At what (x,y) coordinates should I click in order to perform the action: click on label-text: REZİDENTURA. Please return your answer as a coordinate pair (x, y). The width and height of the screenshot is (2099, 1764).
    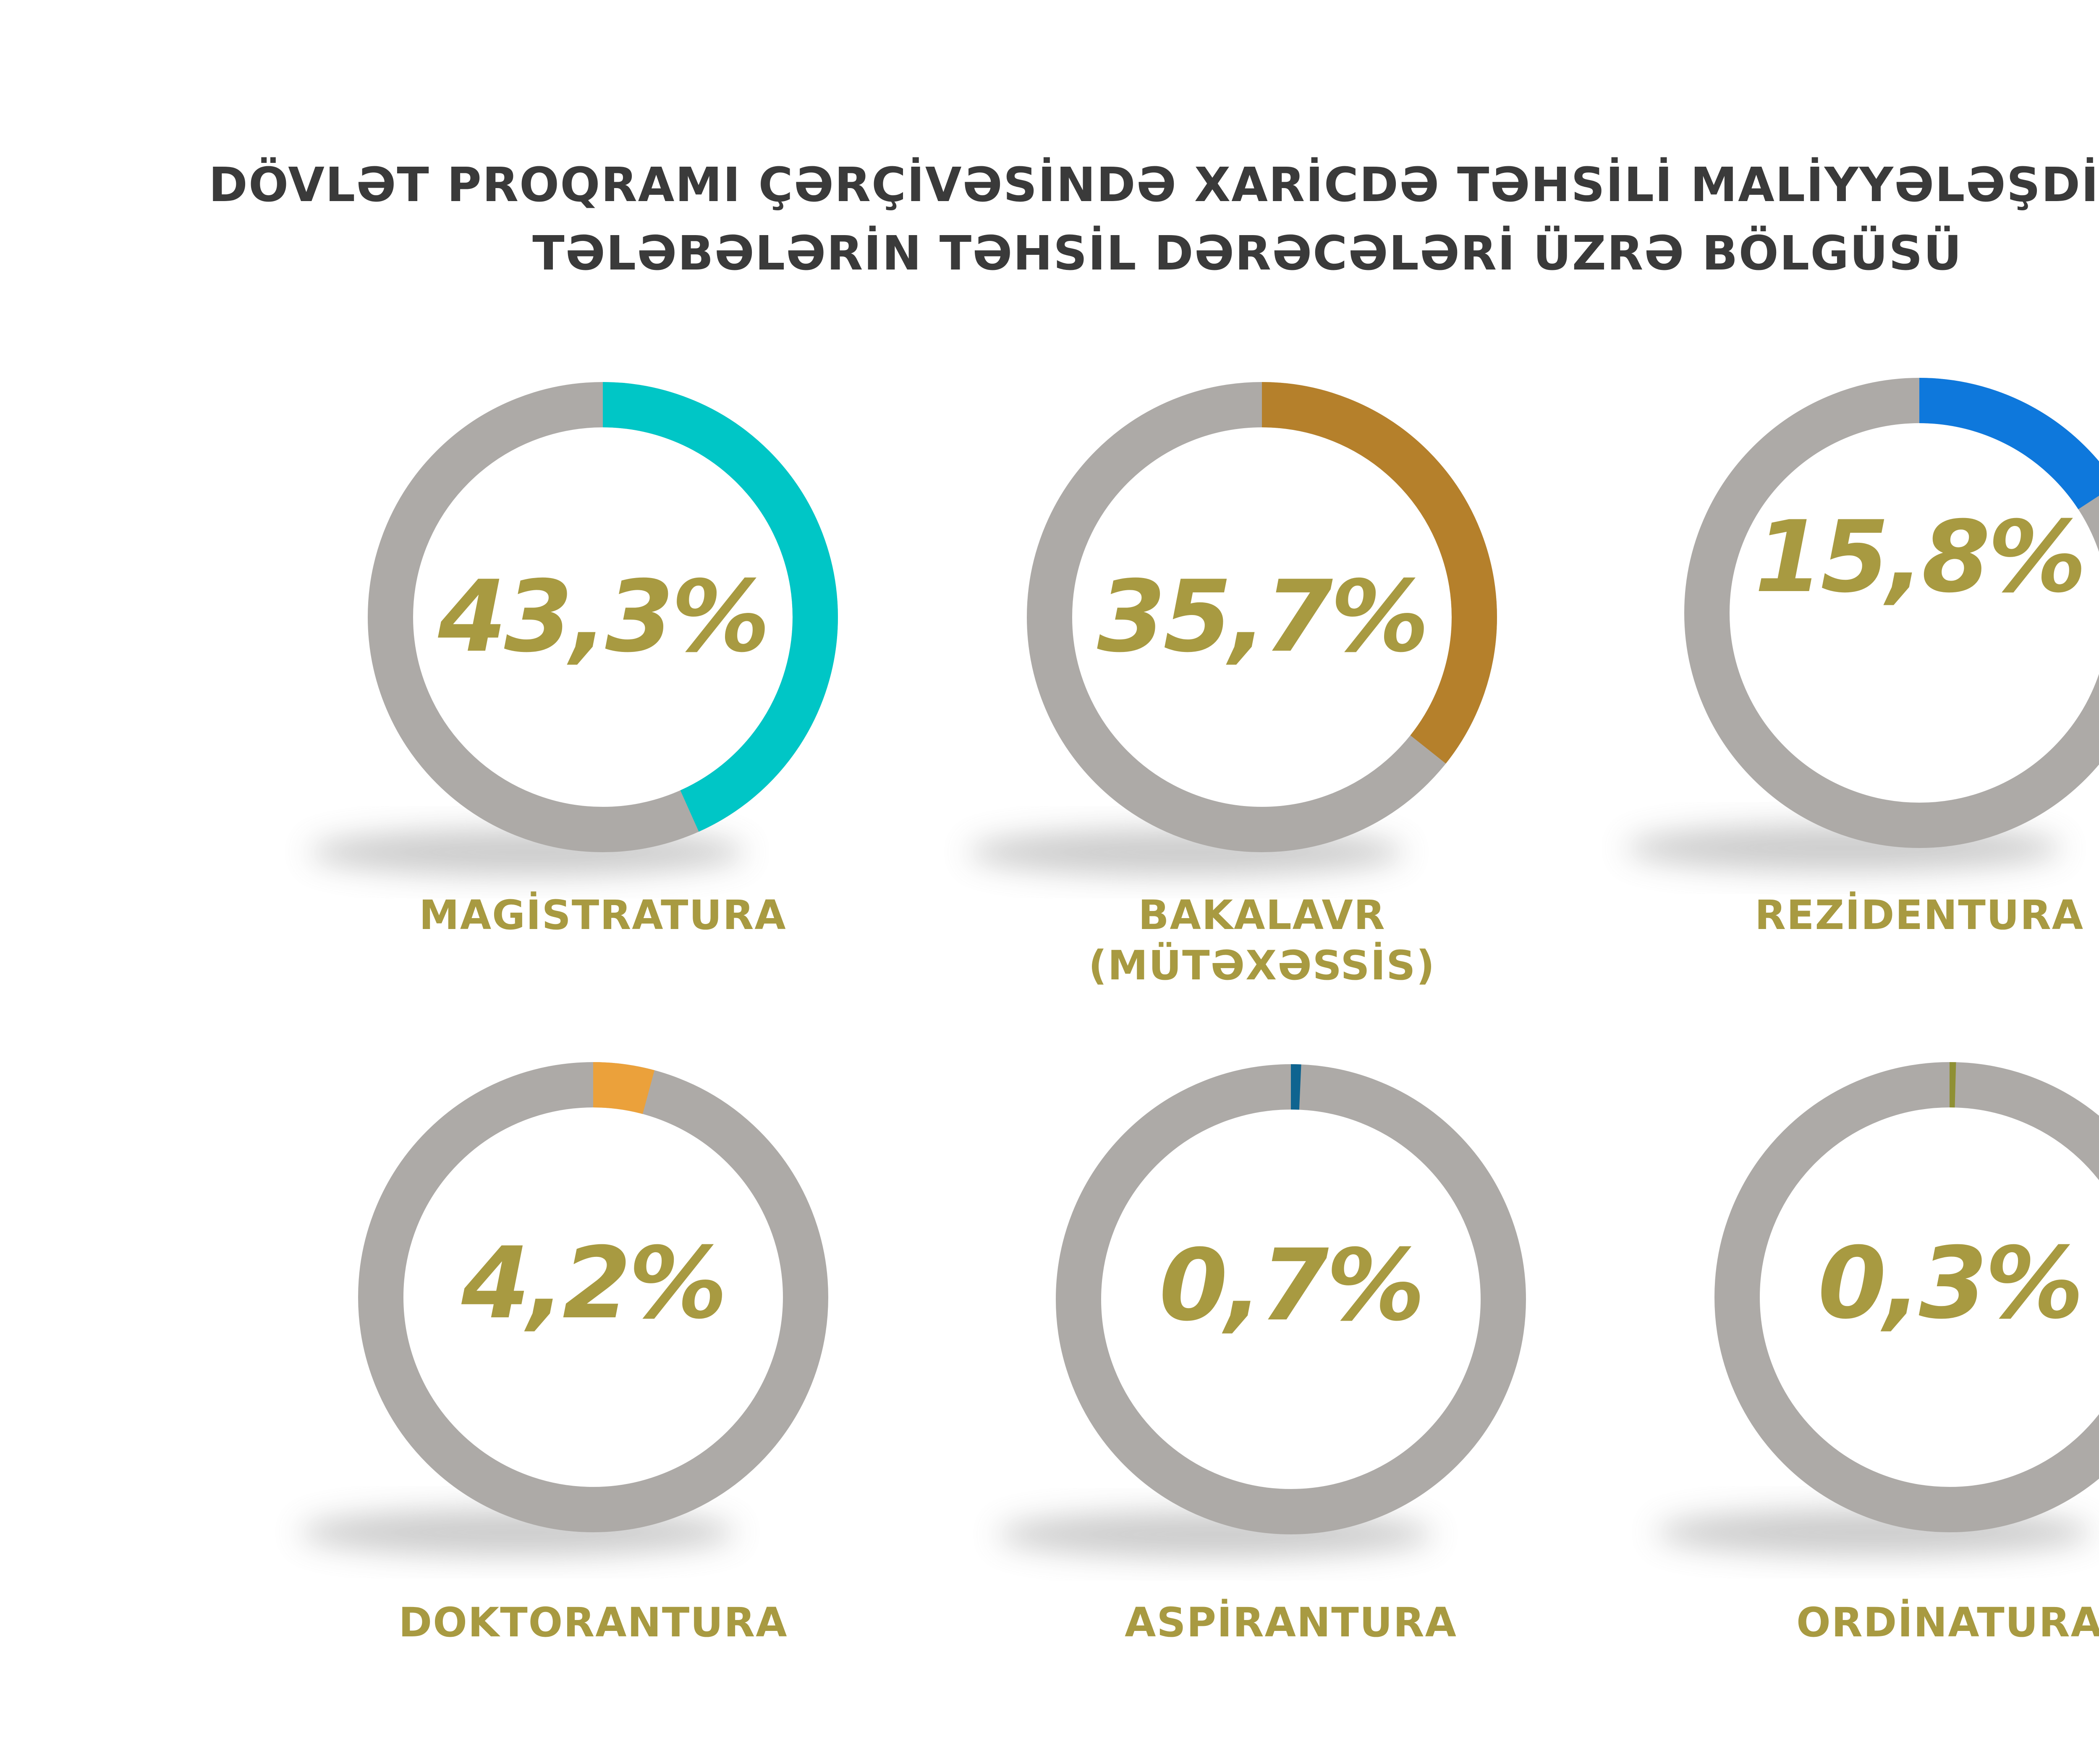
    Looking at the image, I should click on (1919, 915).